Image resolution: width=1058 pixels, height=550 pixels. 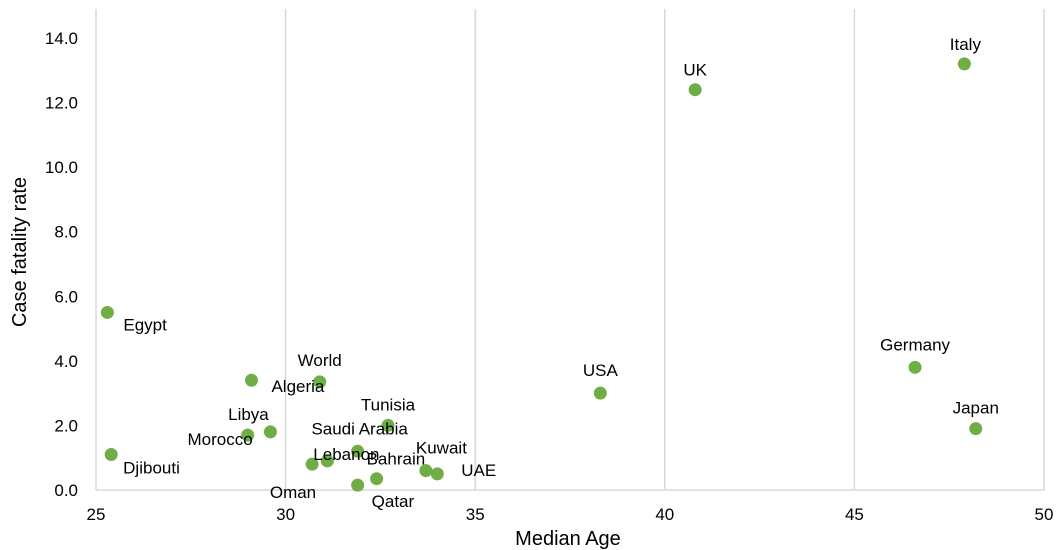 I want to click on x-tick-label: 35, so click(x=475, y=514).